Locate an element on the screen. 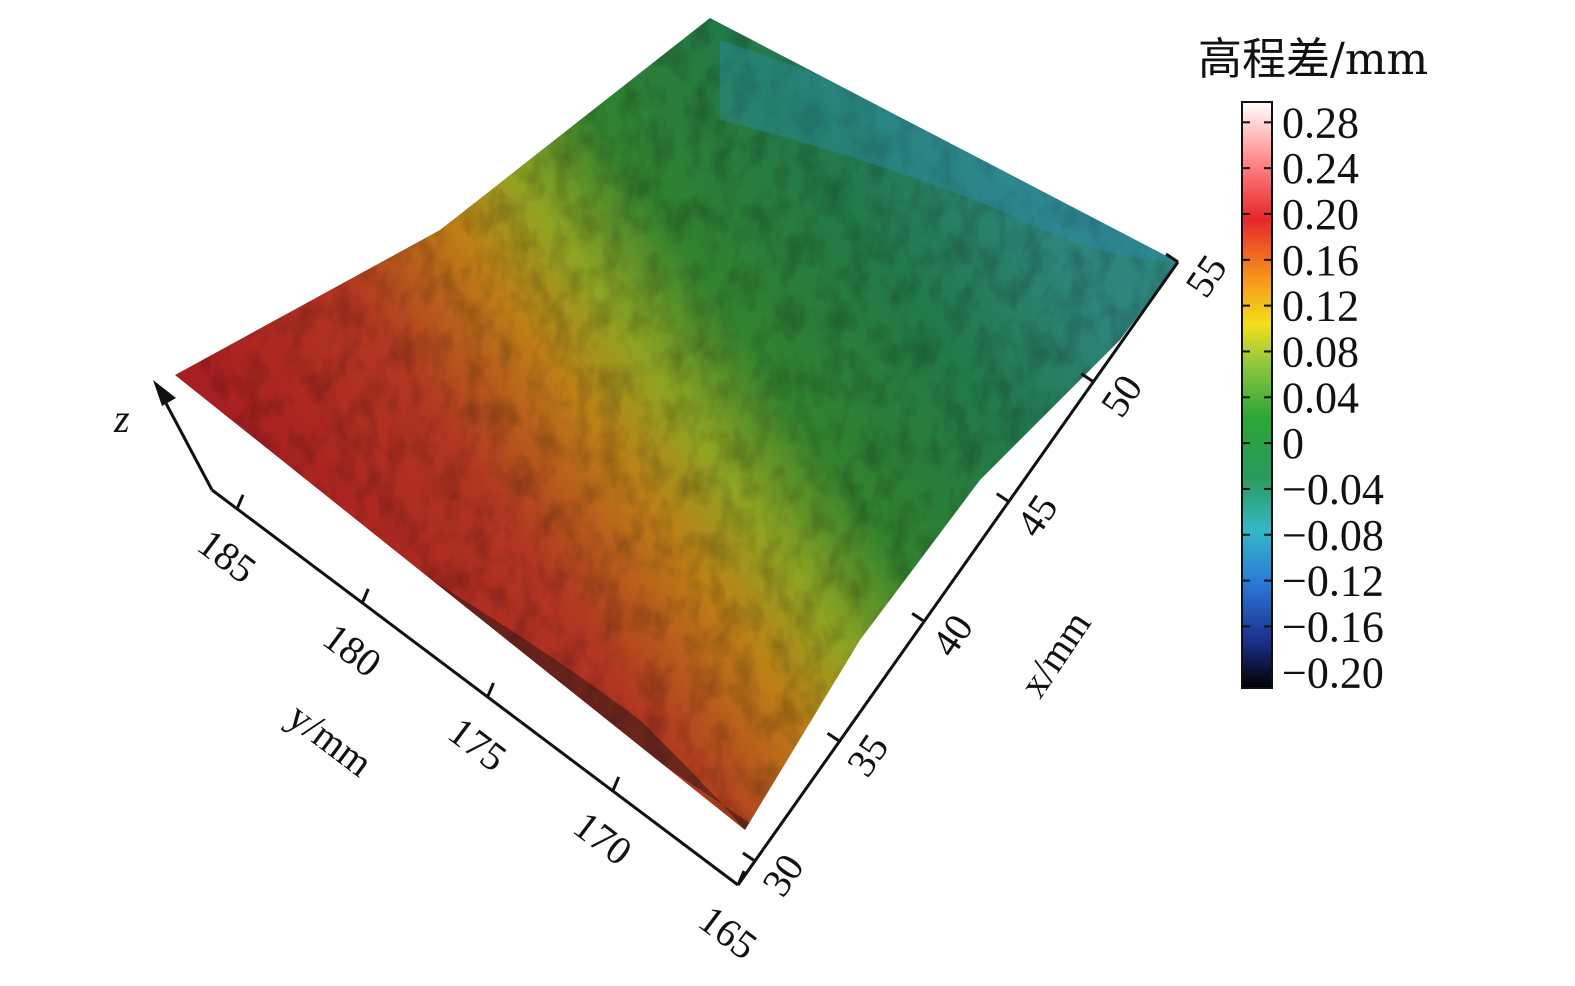 The height and width of the screenshot is (986, 1575). z-axis-arrowhead is located at coordinates (164, 393).